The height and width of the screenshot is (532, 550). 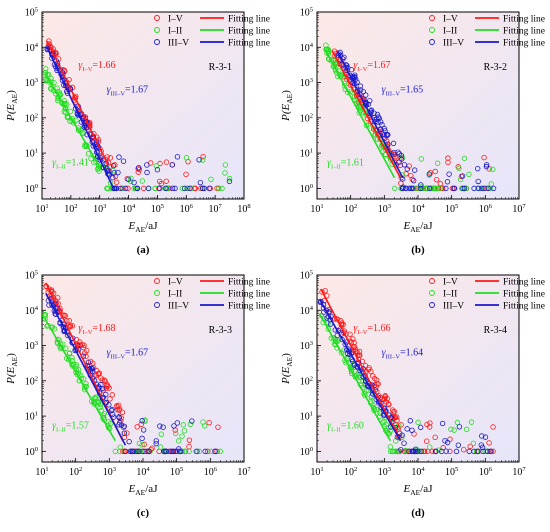 What do you see at coordinates (311, 273) in the screenshot?
I see `y-tick-exp: 5` at bounding box center [311, 273].